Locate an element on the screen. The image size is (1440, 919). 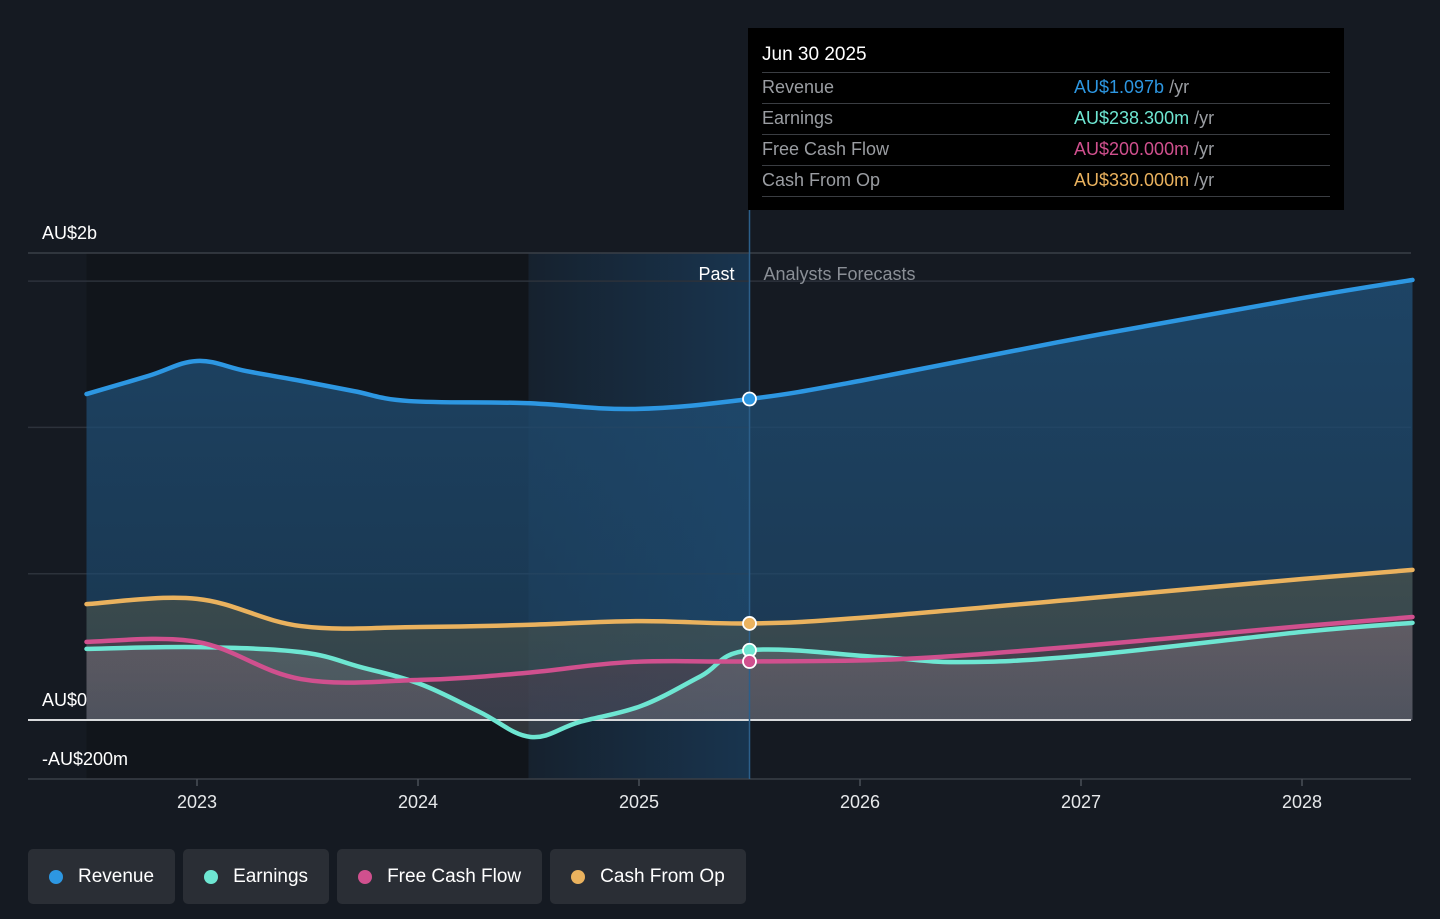
x-tick-label: 2026 is located at coordinates (860, 802).